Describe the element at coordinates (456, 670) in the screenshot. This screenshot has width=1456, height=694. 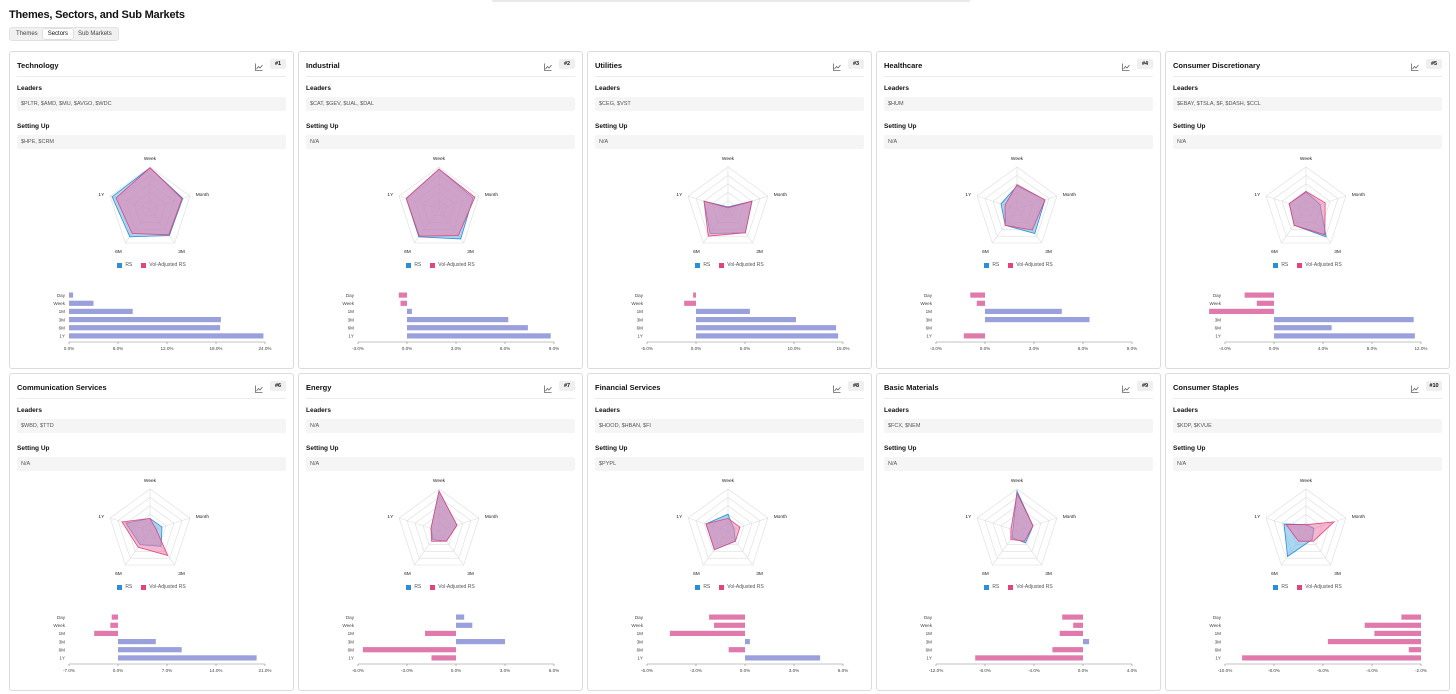
I see `bar-x-tick-label: 0.0%` at that location.